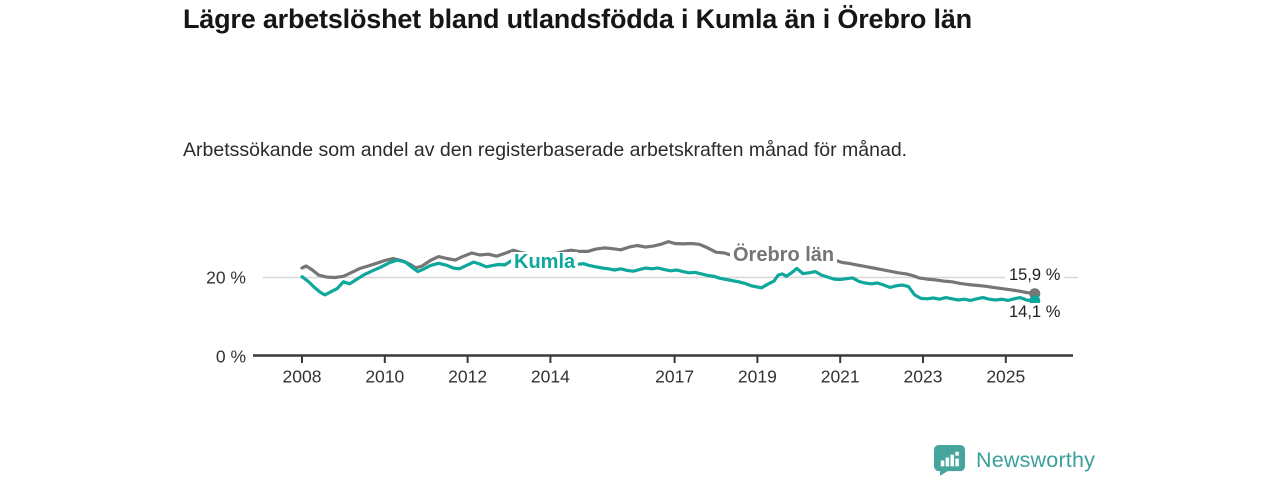 Image resolution: width=1280 pixels, height=480 pixels. I want to click on logo-text: Newsworthy, so click(1036, 460).